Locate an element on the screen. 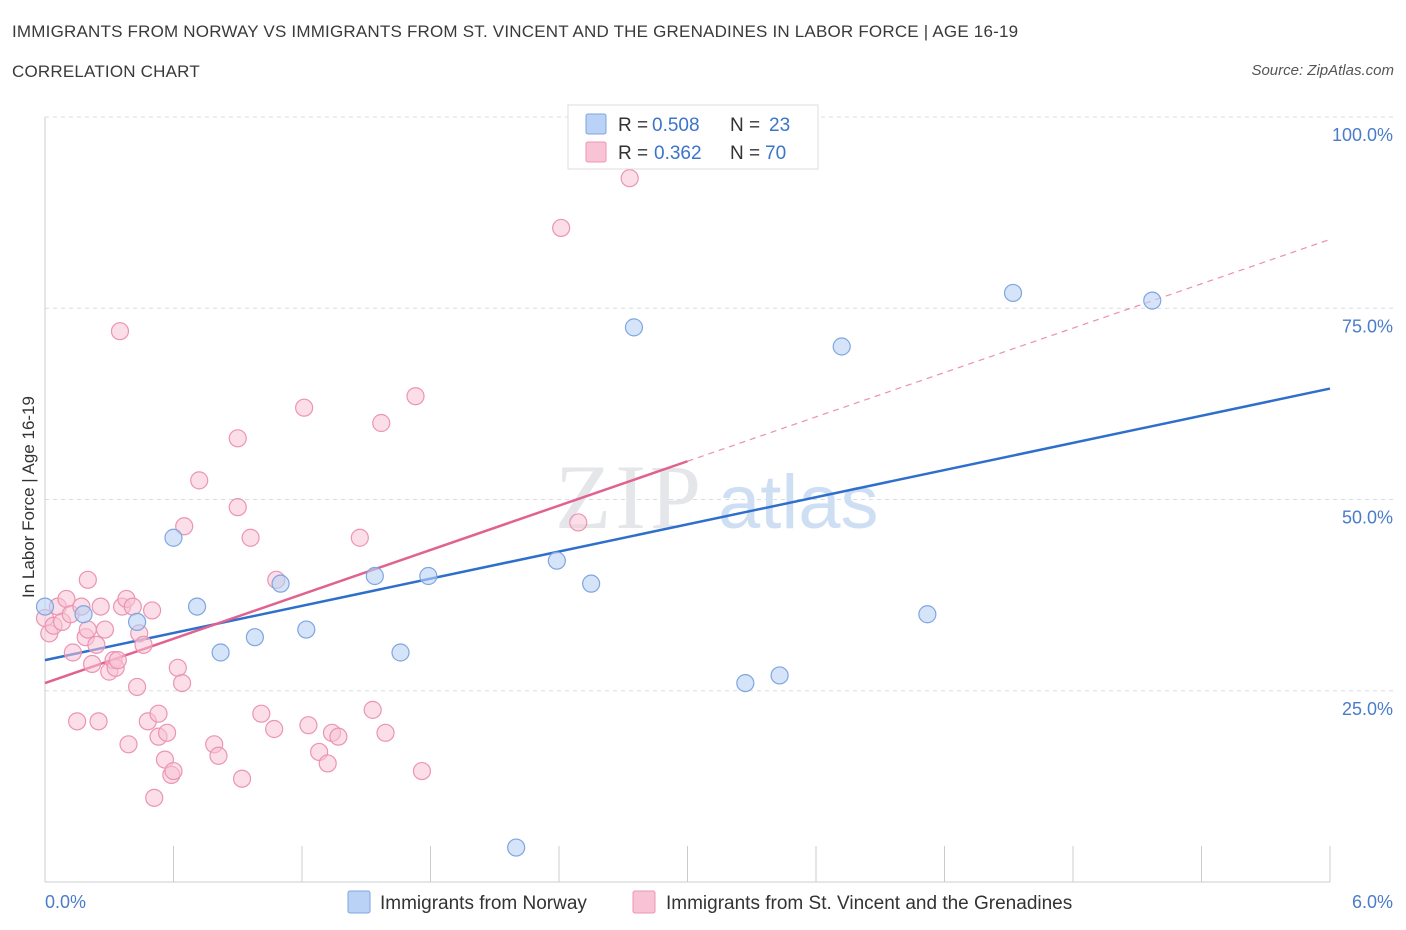 This screenshot has height=930, width=1406. y-tick-labels: 25.0% 50.0% 75.0% 100.0% is located at coordinates (1362, 422).